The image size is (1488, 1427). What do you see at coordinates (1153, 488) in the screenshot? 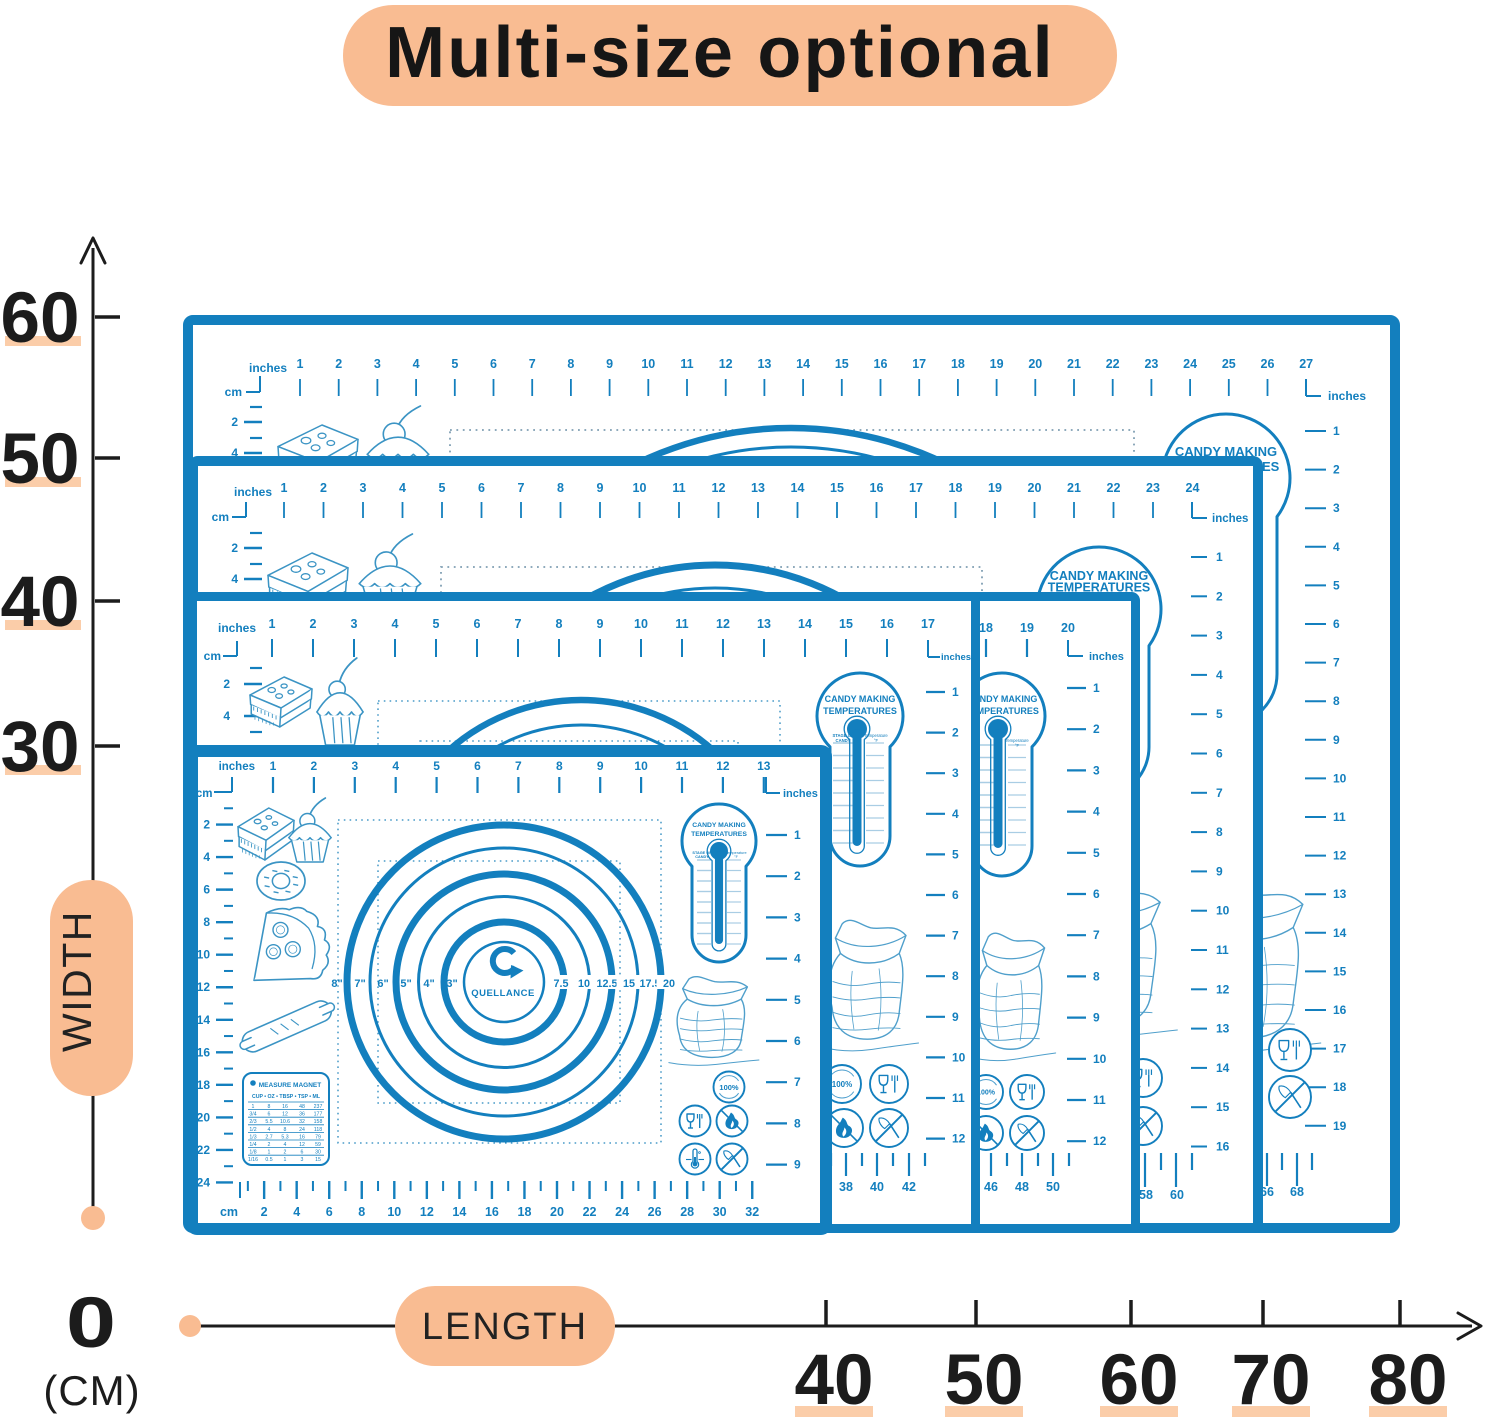
I see `svg-text: 23` at bounding box center [1153, 488].